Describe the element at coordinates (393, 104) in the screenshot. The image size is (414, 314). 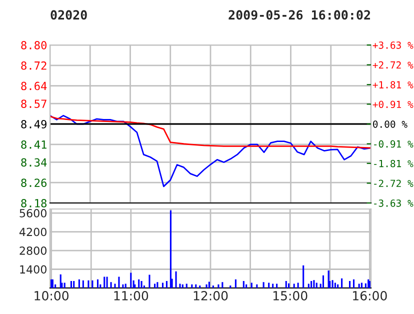
I see `y2-tick-label: +0.91 %` at that location.